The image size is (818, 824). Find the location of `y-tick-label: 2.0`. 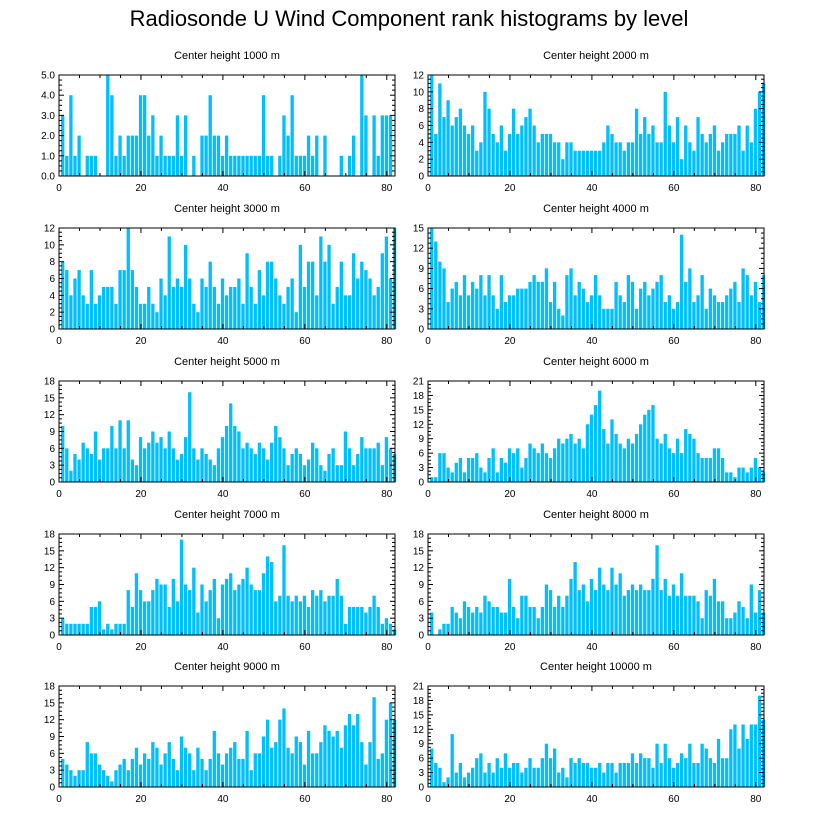

y-tick-label: 2.0 is located at coordinates (48, 136).